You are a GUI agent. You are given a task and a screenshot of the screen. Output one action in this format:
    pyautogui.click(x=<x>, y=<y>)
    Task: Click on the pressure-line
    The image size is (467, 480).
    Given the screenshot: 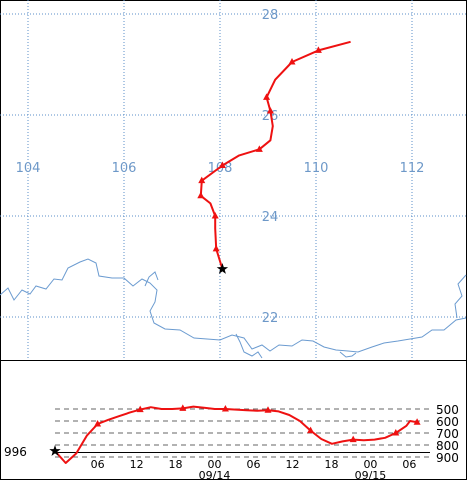 What is the action you would take?
    pyautogui.click(x=236, y=434)
    